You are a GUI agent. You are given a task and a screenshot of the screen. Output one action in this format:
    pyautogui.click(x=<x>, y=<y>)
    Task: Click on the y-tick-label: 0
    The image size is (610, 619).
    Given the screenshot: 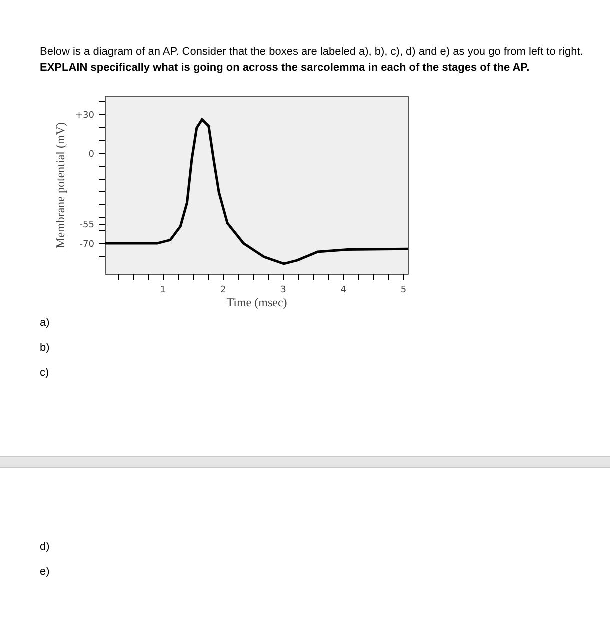 What is the action you would take?
    pyautogui.click(x=91, y=155)
    